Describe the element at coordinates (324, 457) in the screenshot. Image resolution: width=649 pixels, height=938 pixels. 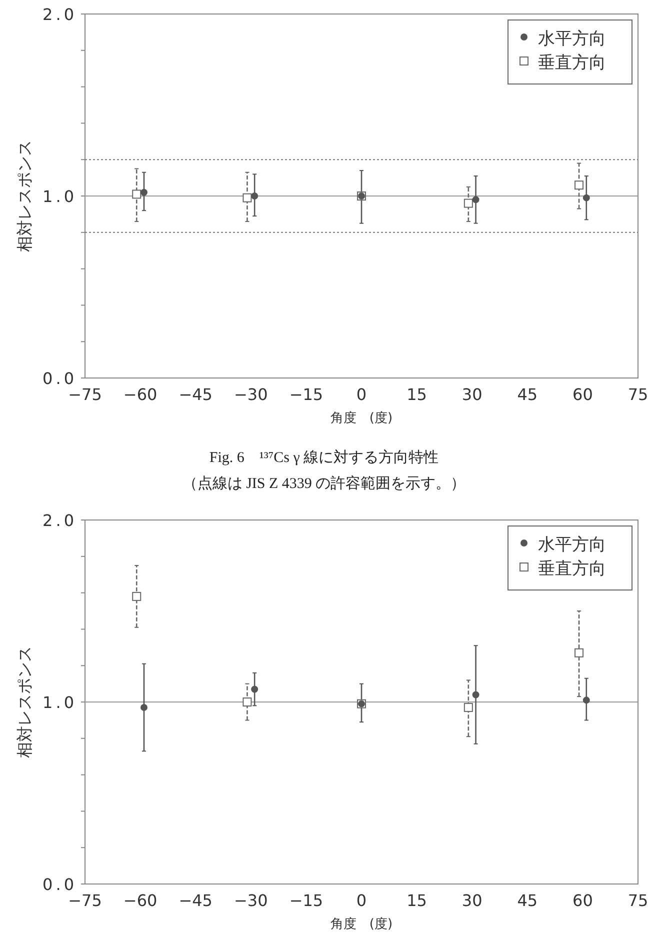
I see `caption: Fig. 6 ¹³⁷Cs γ 線に対する方向特性` at that location.